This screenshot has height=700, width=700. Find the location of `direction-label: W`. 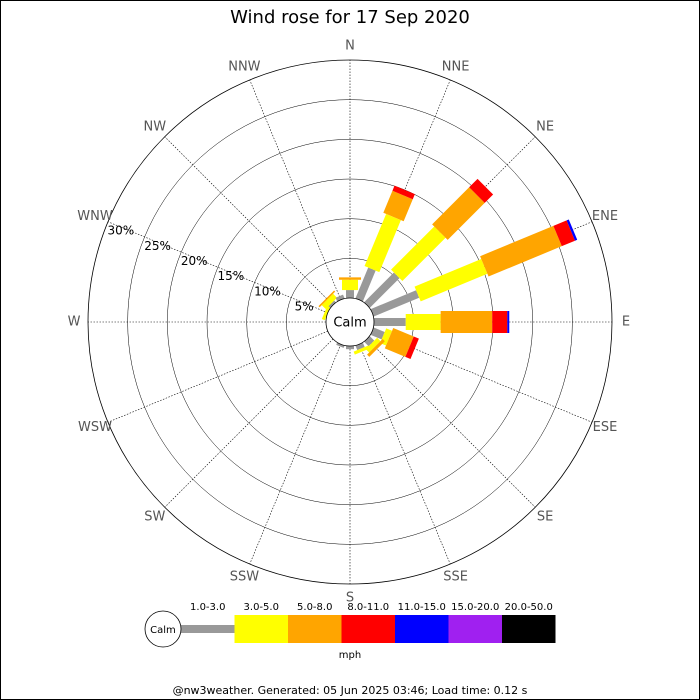

direction-label: W is located at coordinates (74, 322).